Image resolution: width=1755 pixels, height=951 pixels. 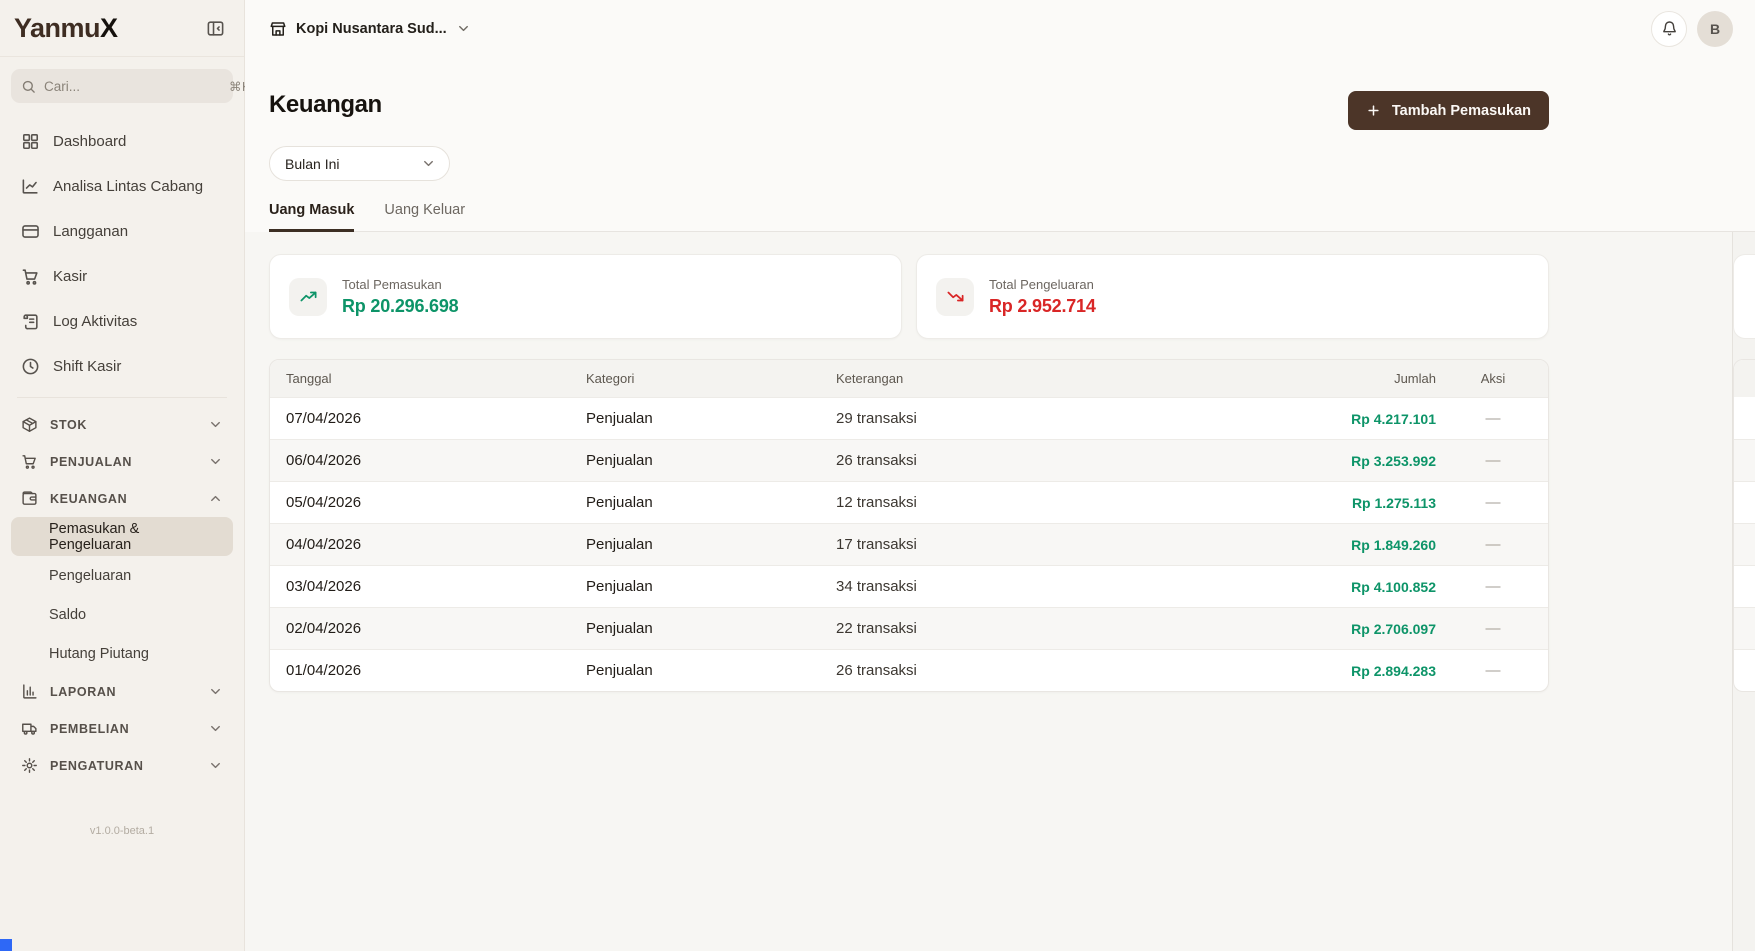 What do you see at coordinates (30, 231) in the screenshot?
I see `credit-card-icon` at bounding box center [30, 231].